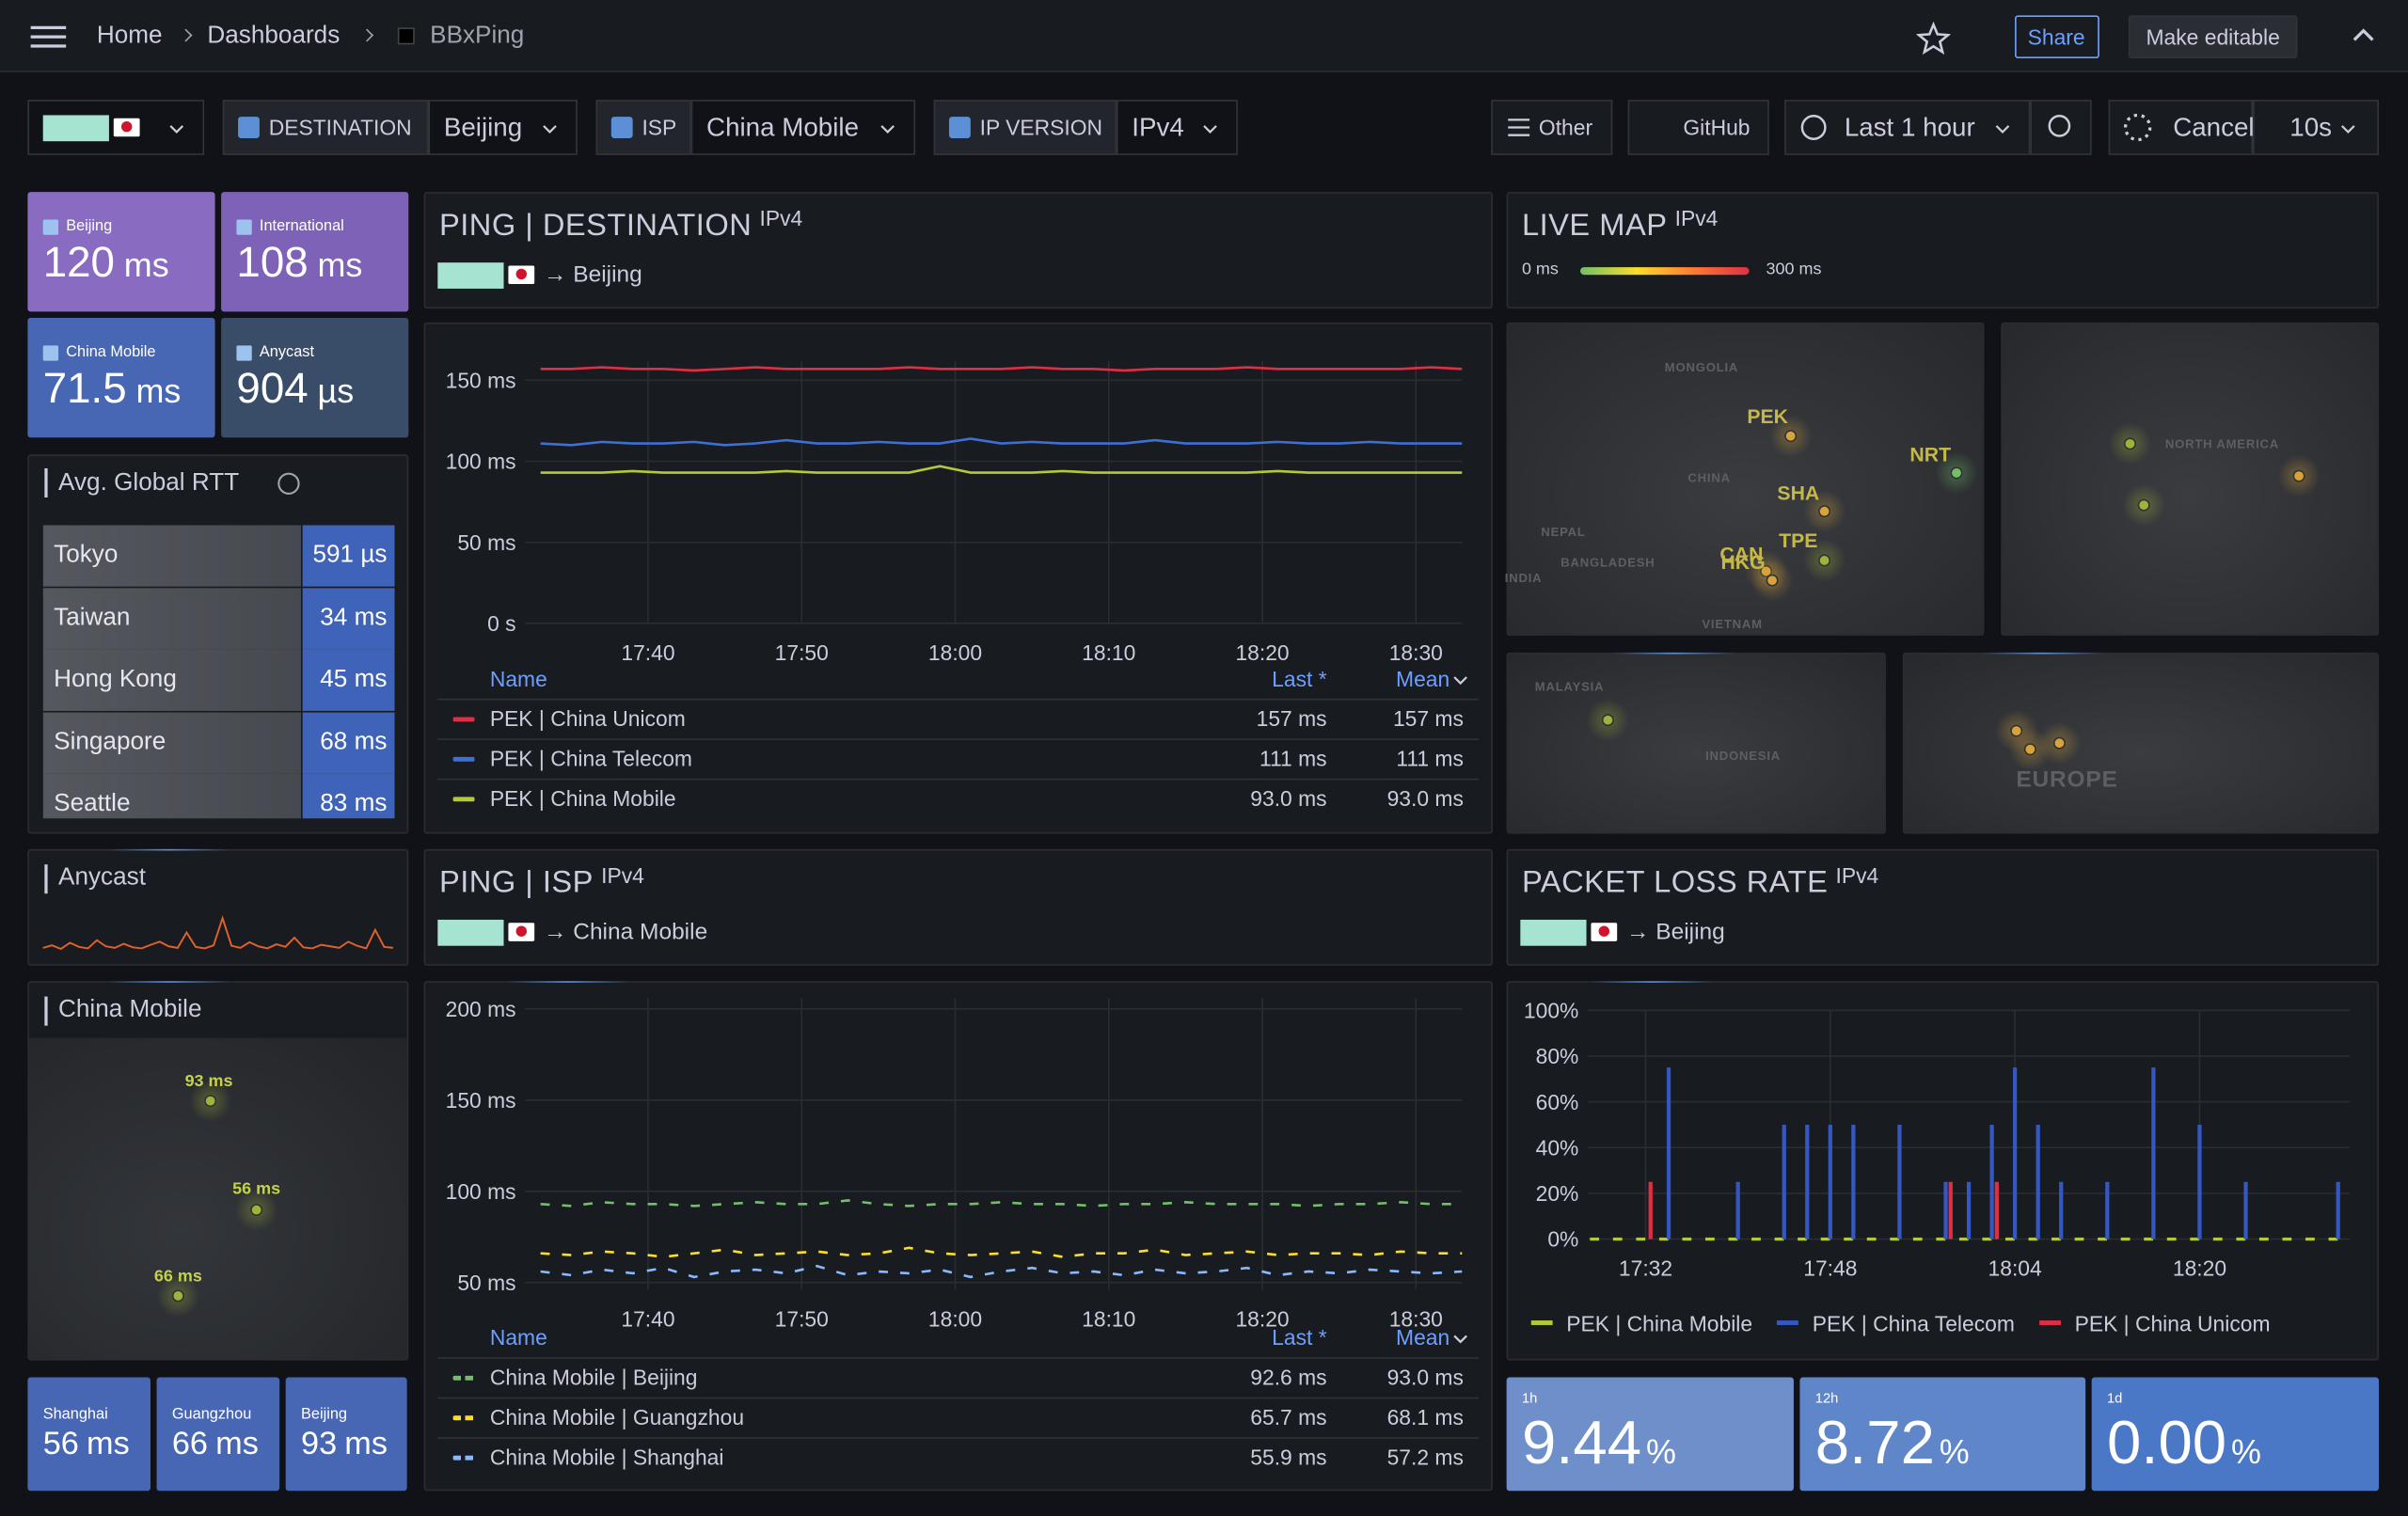 The height and width of the screenshot is (1516, 2408). What do you see at coordinates (1291, 719) in the screenshot?
I see `legend-last: 157 ms` at bounding box center [1291, 719].